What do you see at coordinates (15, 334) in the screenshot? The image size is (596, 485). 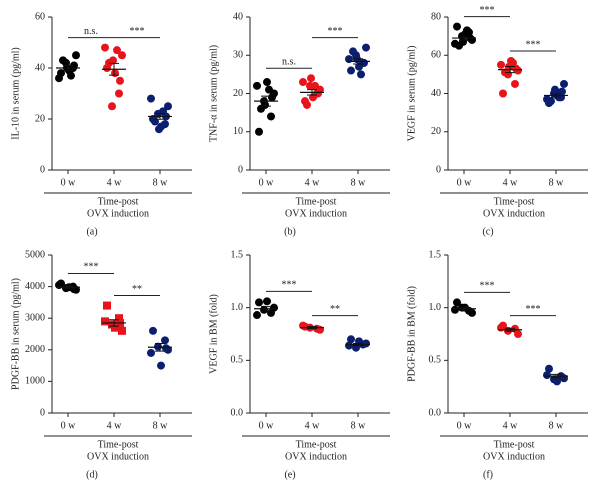 I see `y-axis-label: PDGF-BB in serum (pg/ml)` at bounding box center [15, 334].